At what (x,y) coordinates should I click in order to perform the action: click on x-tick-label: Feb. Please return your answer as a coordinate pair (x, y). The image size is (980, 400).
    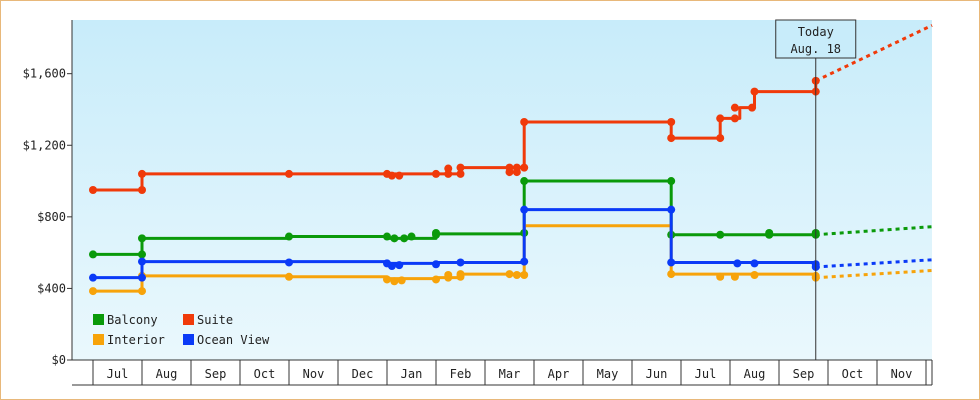
    Looking at the image, I should click on (461, 374).